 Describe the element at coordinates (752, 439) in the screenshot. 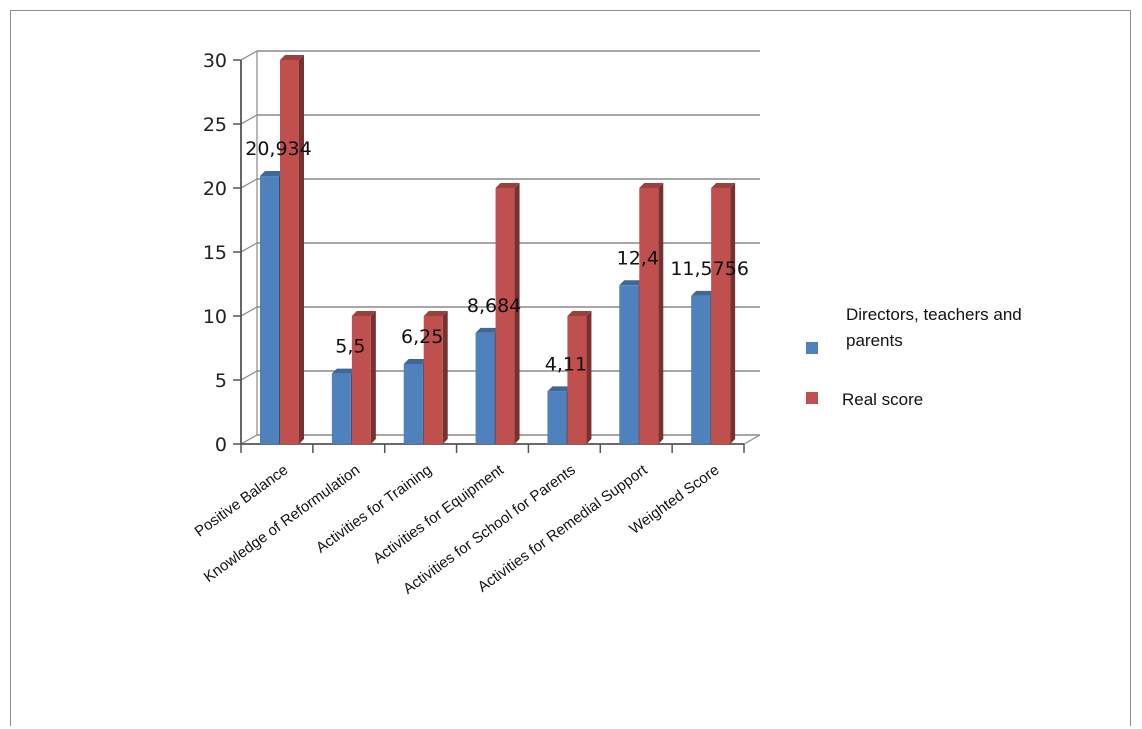

I see `floor-edge` at that location.